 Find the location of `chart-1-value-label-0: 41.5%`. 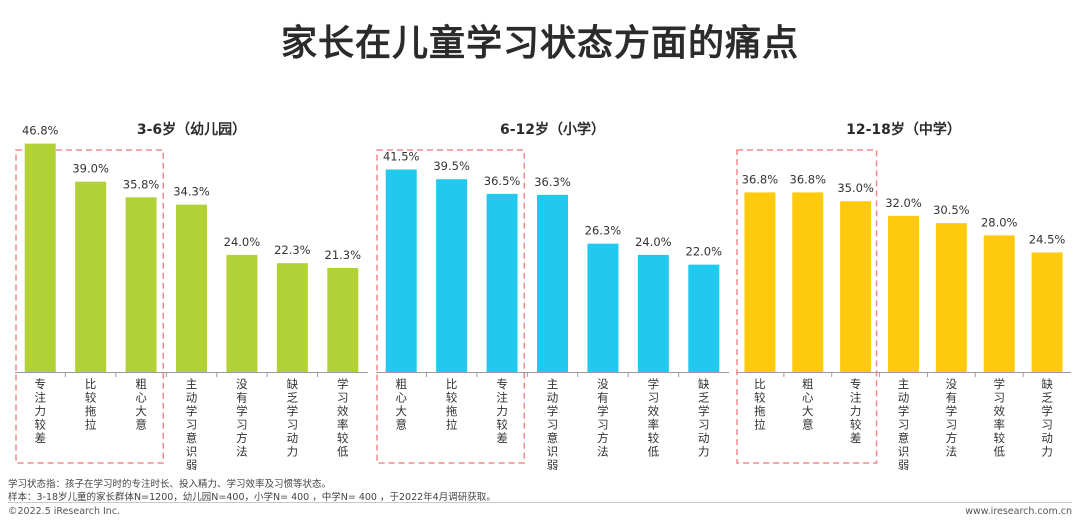

chart-1-value-label-0: 41.5% is located at coordinates (401, 156).